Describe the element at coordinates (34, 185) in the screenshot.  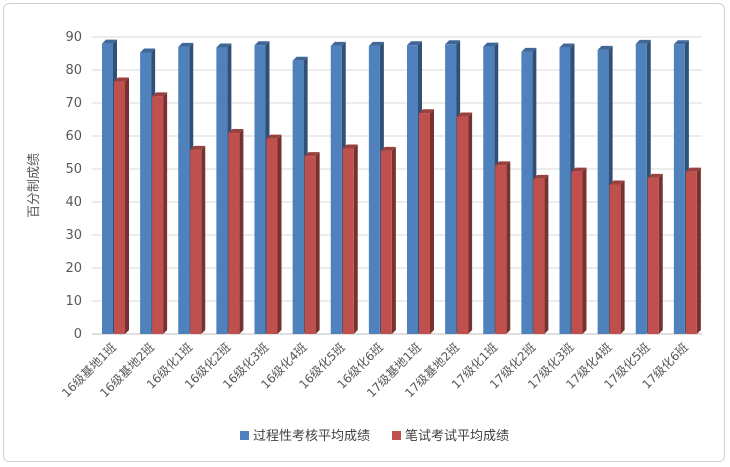
I see `y-axis-label: 百分制成绩` at that location.